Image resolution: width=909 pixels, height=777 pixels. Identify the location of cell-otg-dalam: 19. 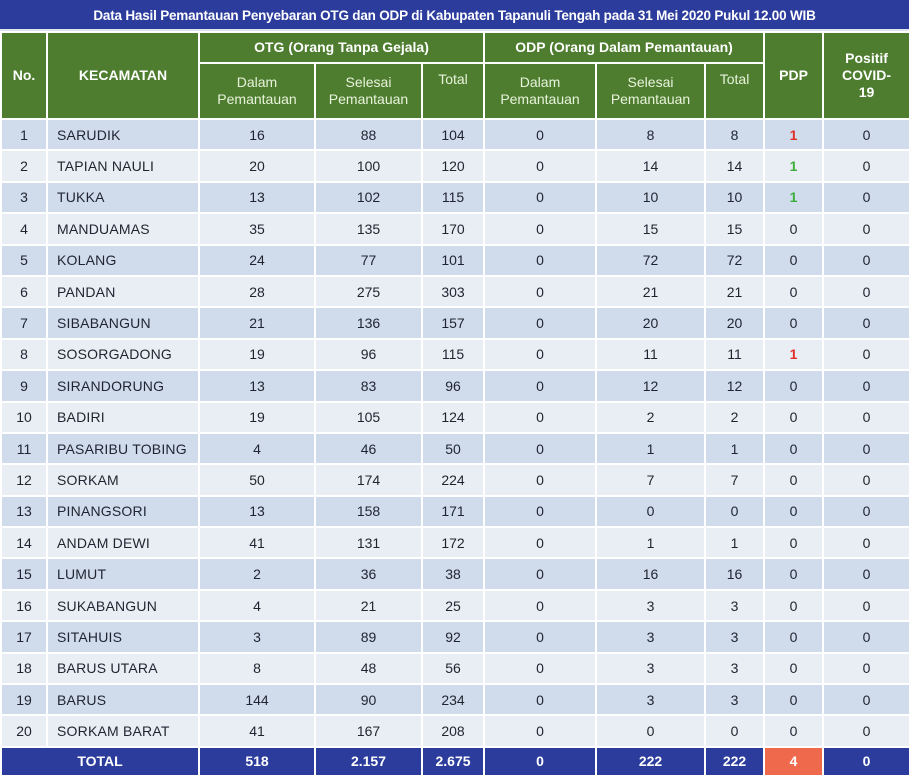
(257, 354).